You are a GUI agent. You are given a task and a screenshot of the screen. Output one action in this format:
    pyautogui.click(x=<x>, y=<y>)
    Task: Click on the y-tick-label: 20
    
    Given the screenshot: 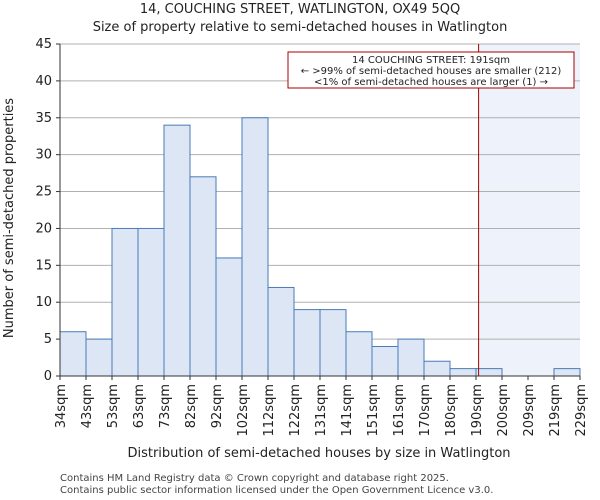 What is the action you would take?
    pyautogui.click(x=43, y=228)
    